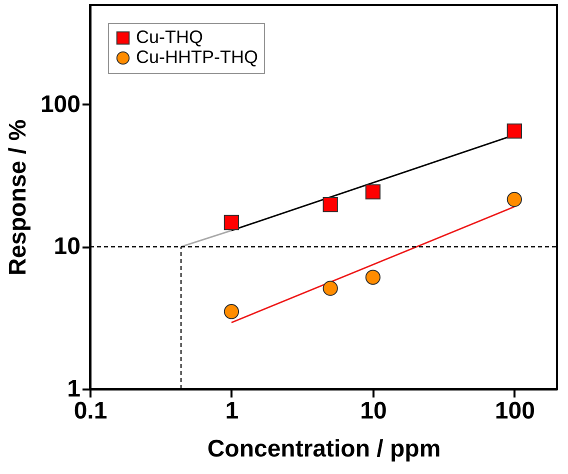  Describe the element at coordinates (169, 37) in the screenshot. I see `legend-label: Cu-THQ` at that location.